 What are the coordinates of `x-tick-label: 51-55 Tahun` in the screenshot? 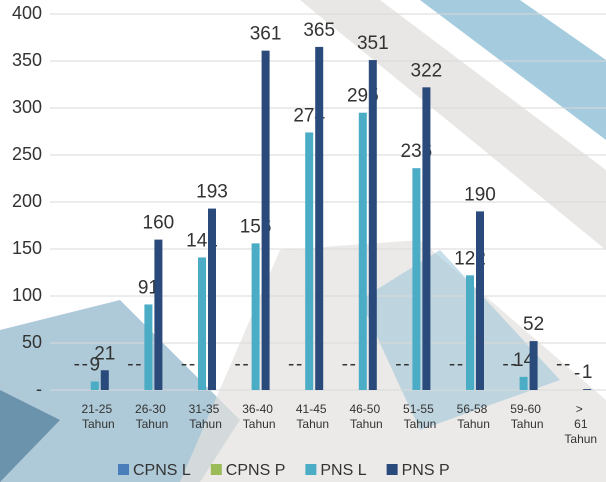 It's located at (418, 416).